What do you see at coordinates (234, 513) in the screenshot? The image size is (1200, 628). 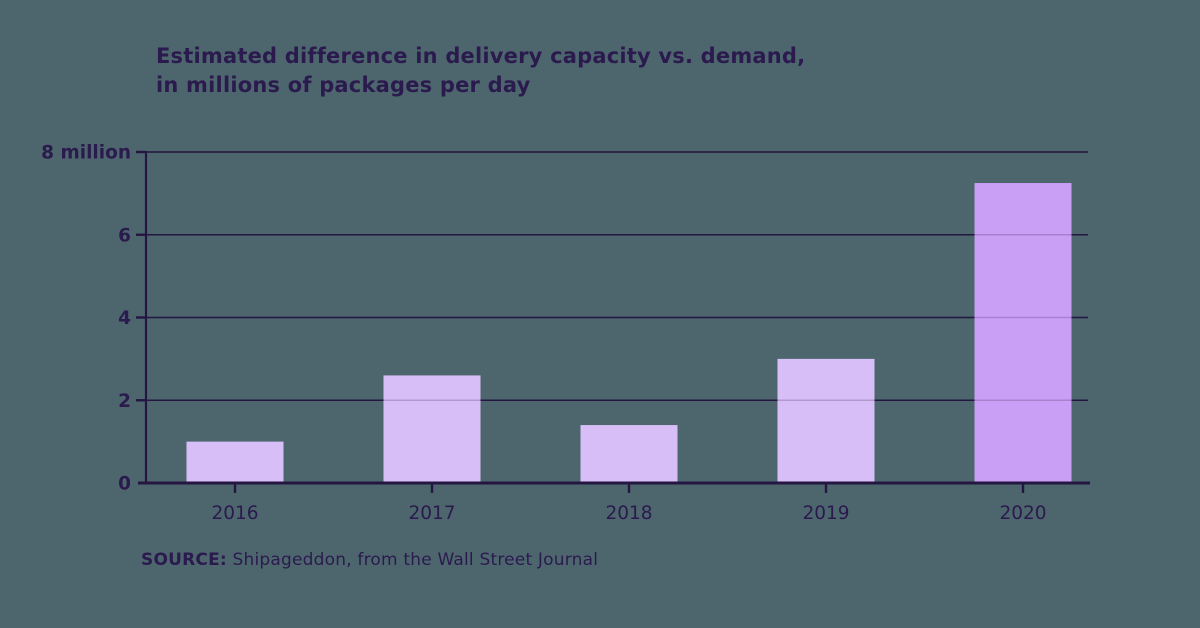 I see `x-tick-label-2016: 2016` at bounding box center [234, 513].